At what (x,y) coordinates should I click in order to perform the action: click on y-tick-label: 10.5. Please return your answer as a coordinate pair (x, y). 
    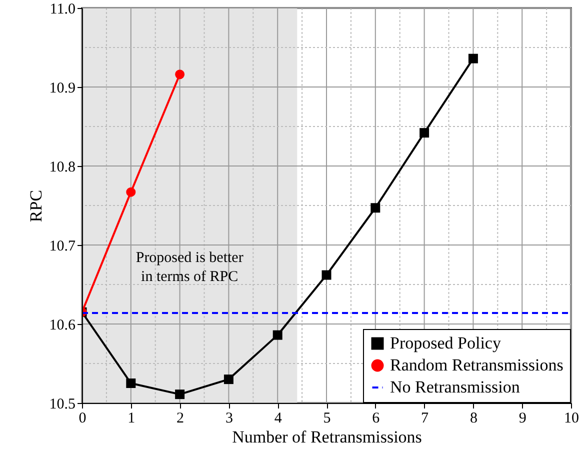
    Looking at the image, I should click on (62, 404).